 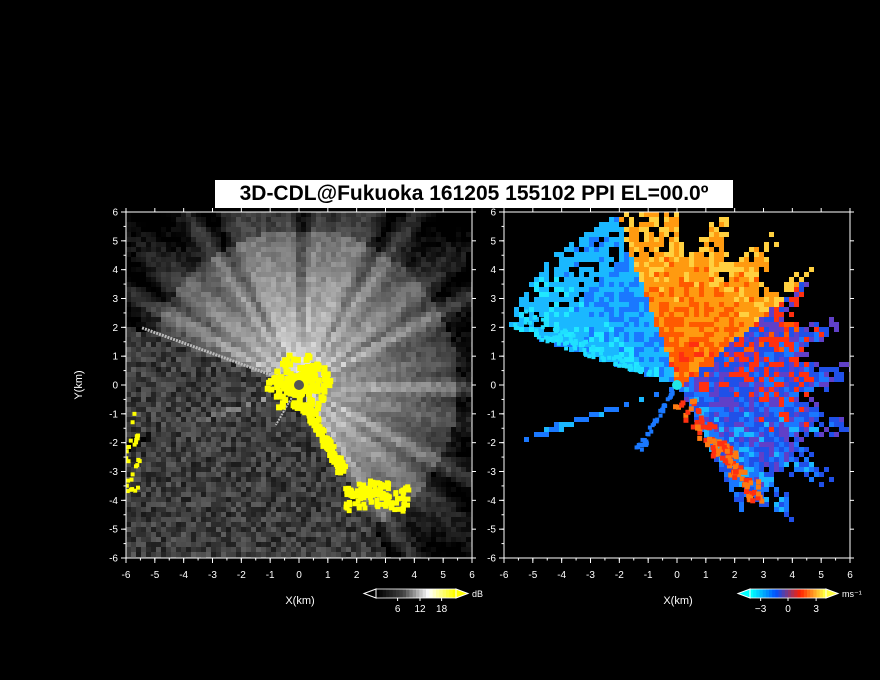 I want to click on intensity-colorbar: 6 12 18 dB, so click(x=422, y=601).